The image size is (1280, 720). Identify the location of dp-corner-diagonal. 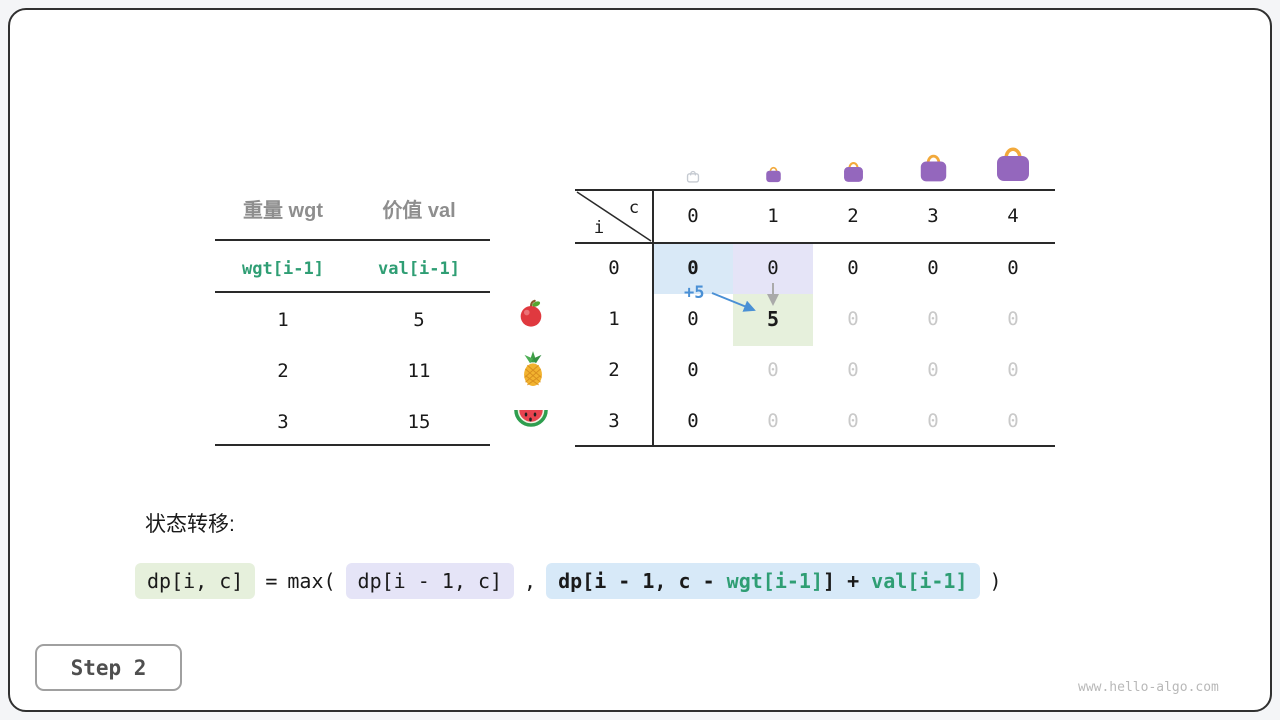
(614, 216).